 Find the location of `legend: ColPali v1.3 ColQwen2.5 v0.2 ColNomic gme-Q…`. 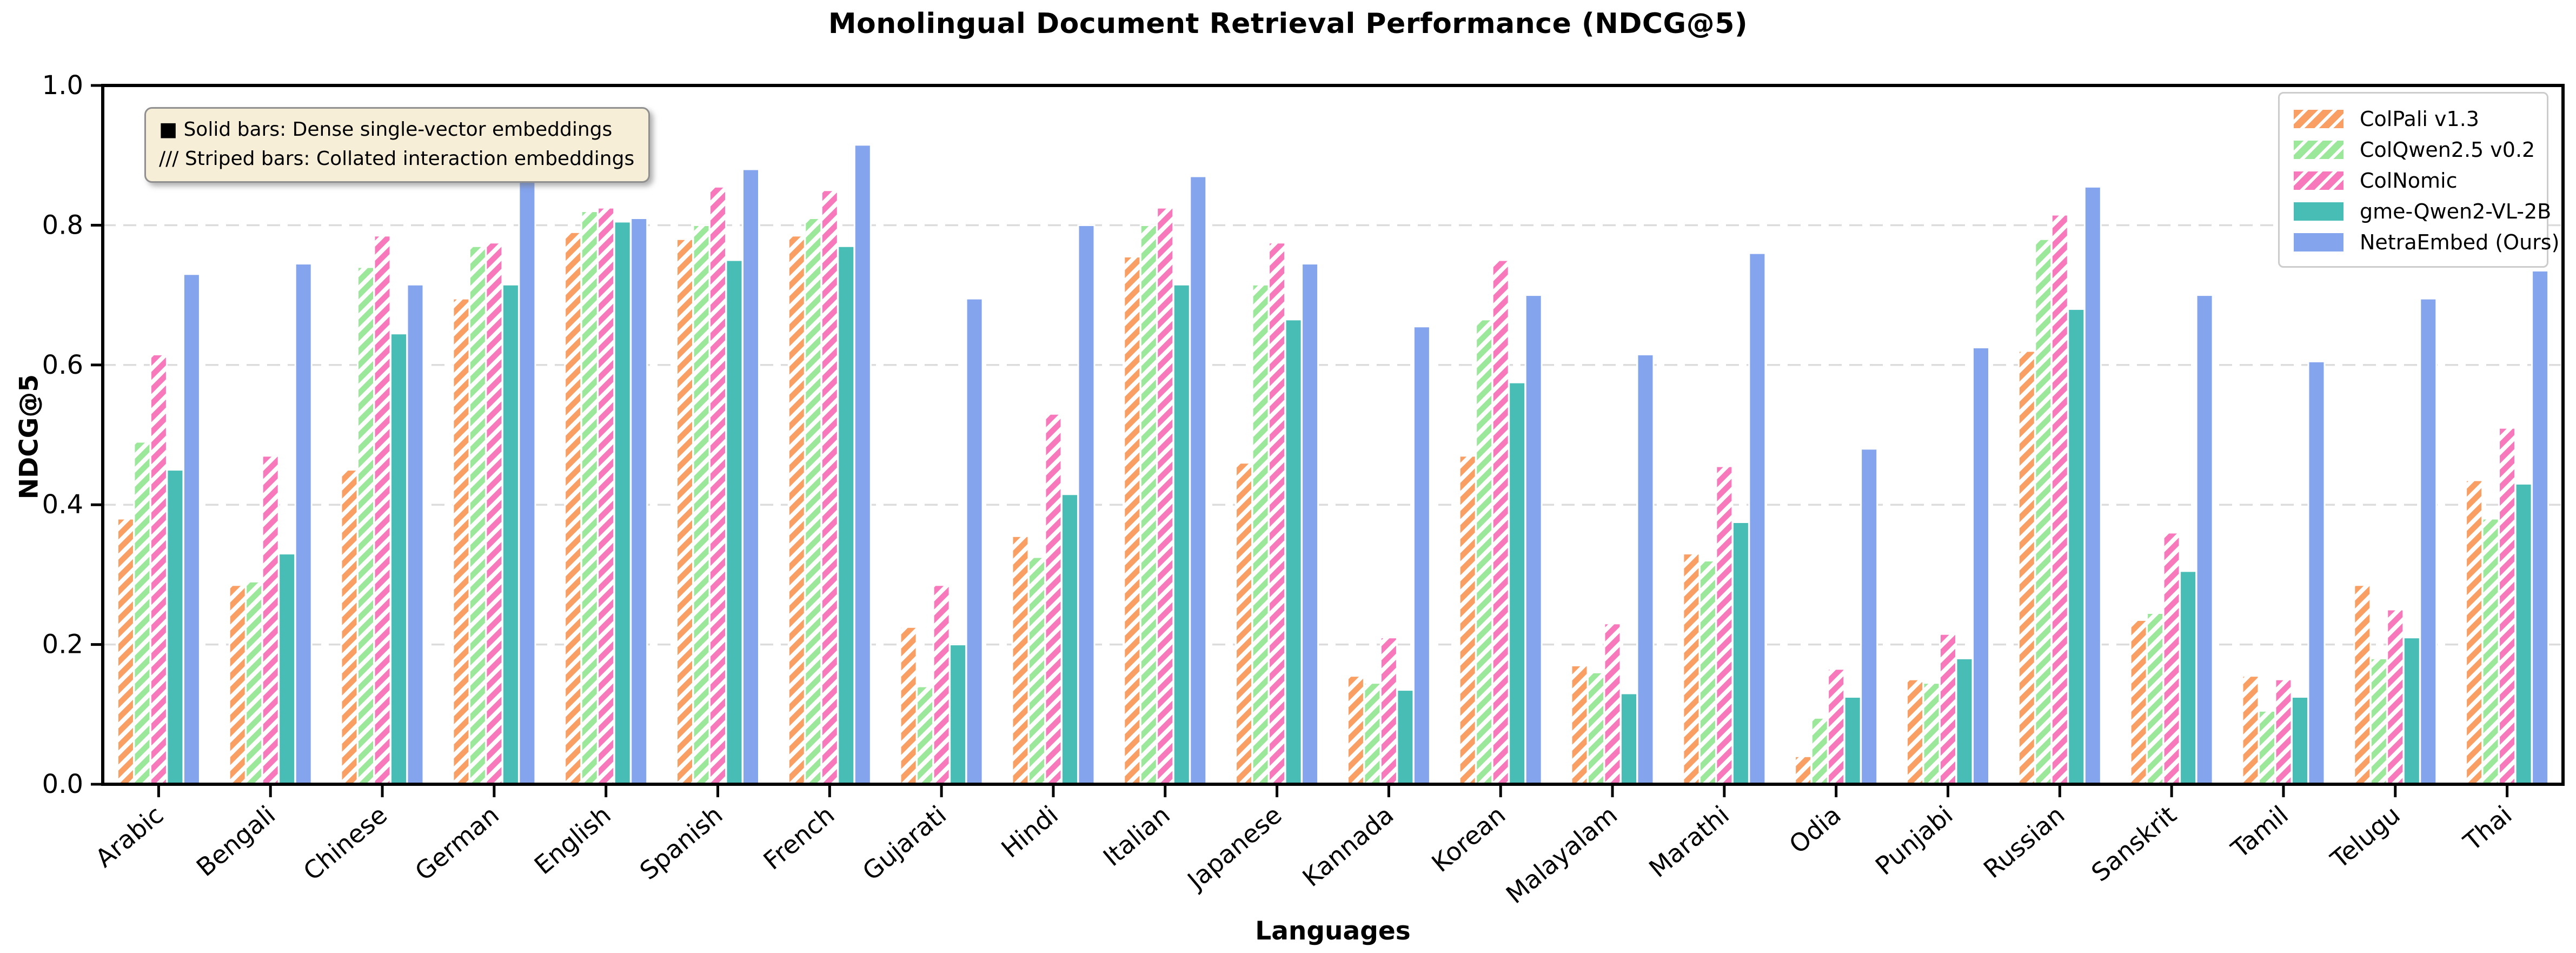

legend: ColPali v1.3 ColQwen2.5 v0.2 ColNomic gme-Q… is located at coordinates (2418, 180).